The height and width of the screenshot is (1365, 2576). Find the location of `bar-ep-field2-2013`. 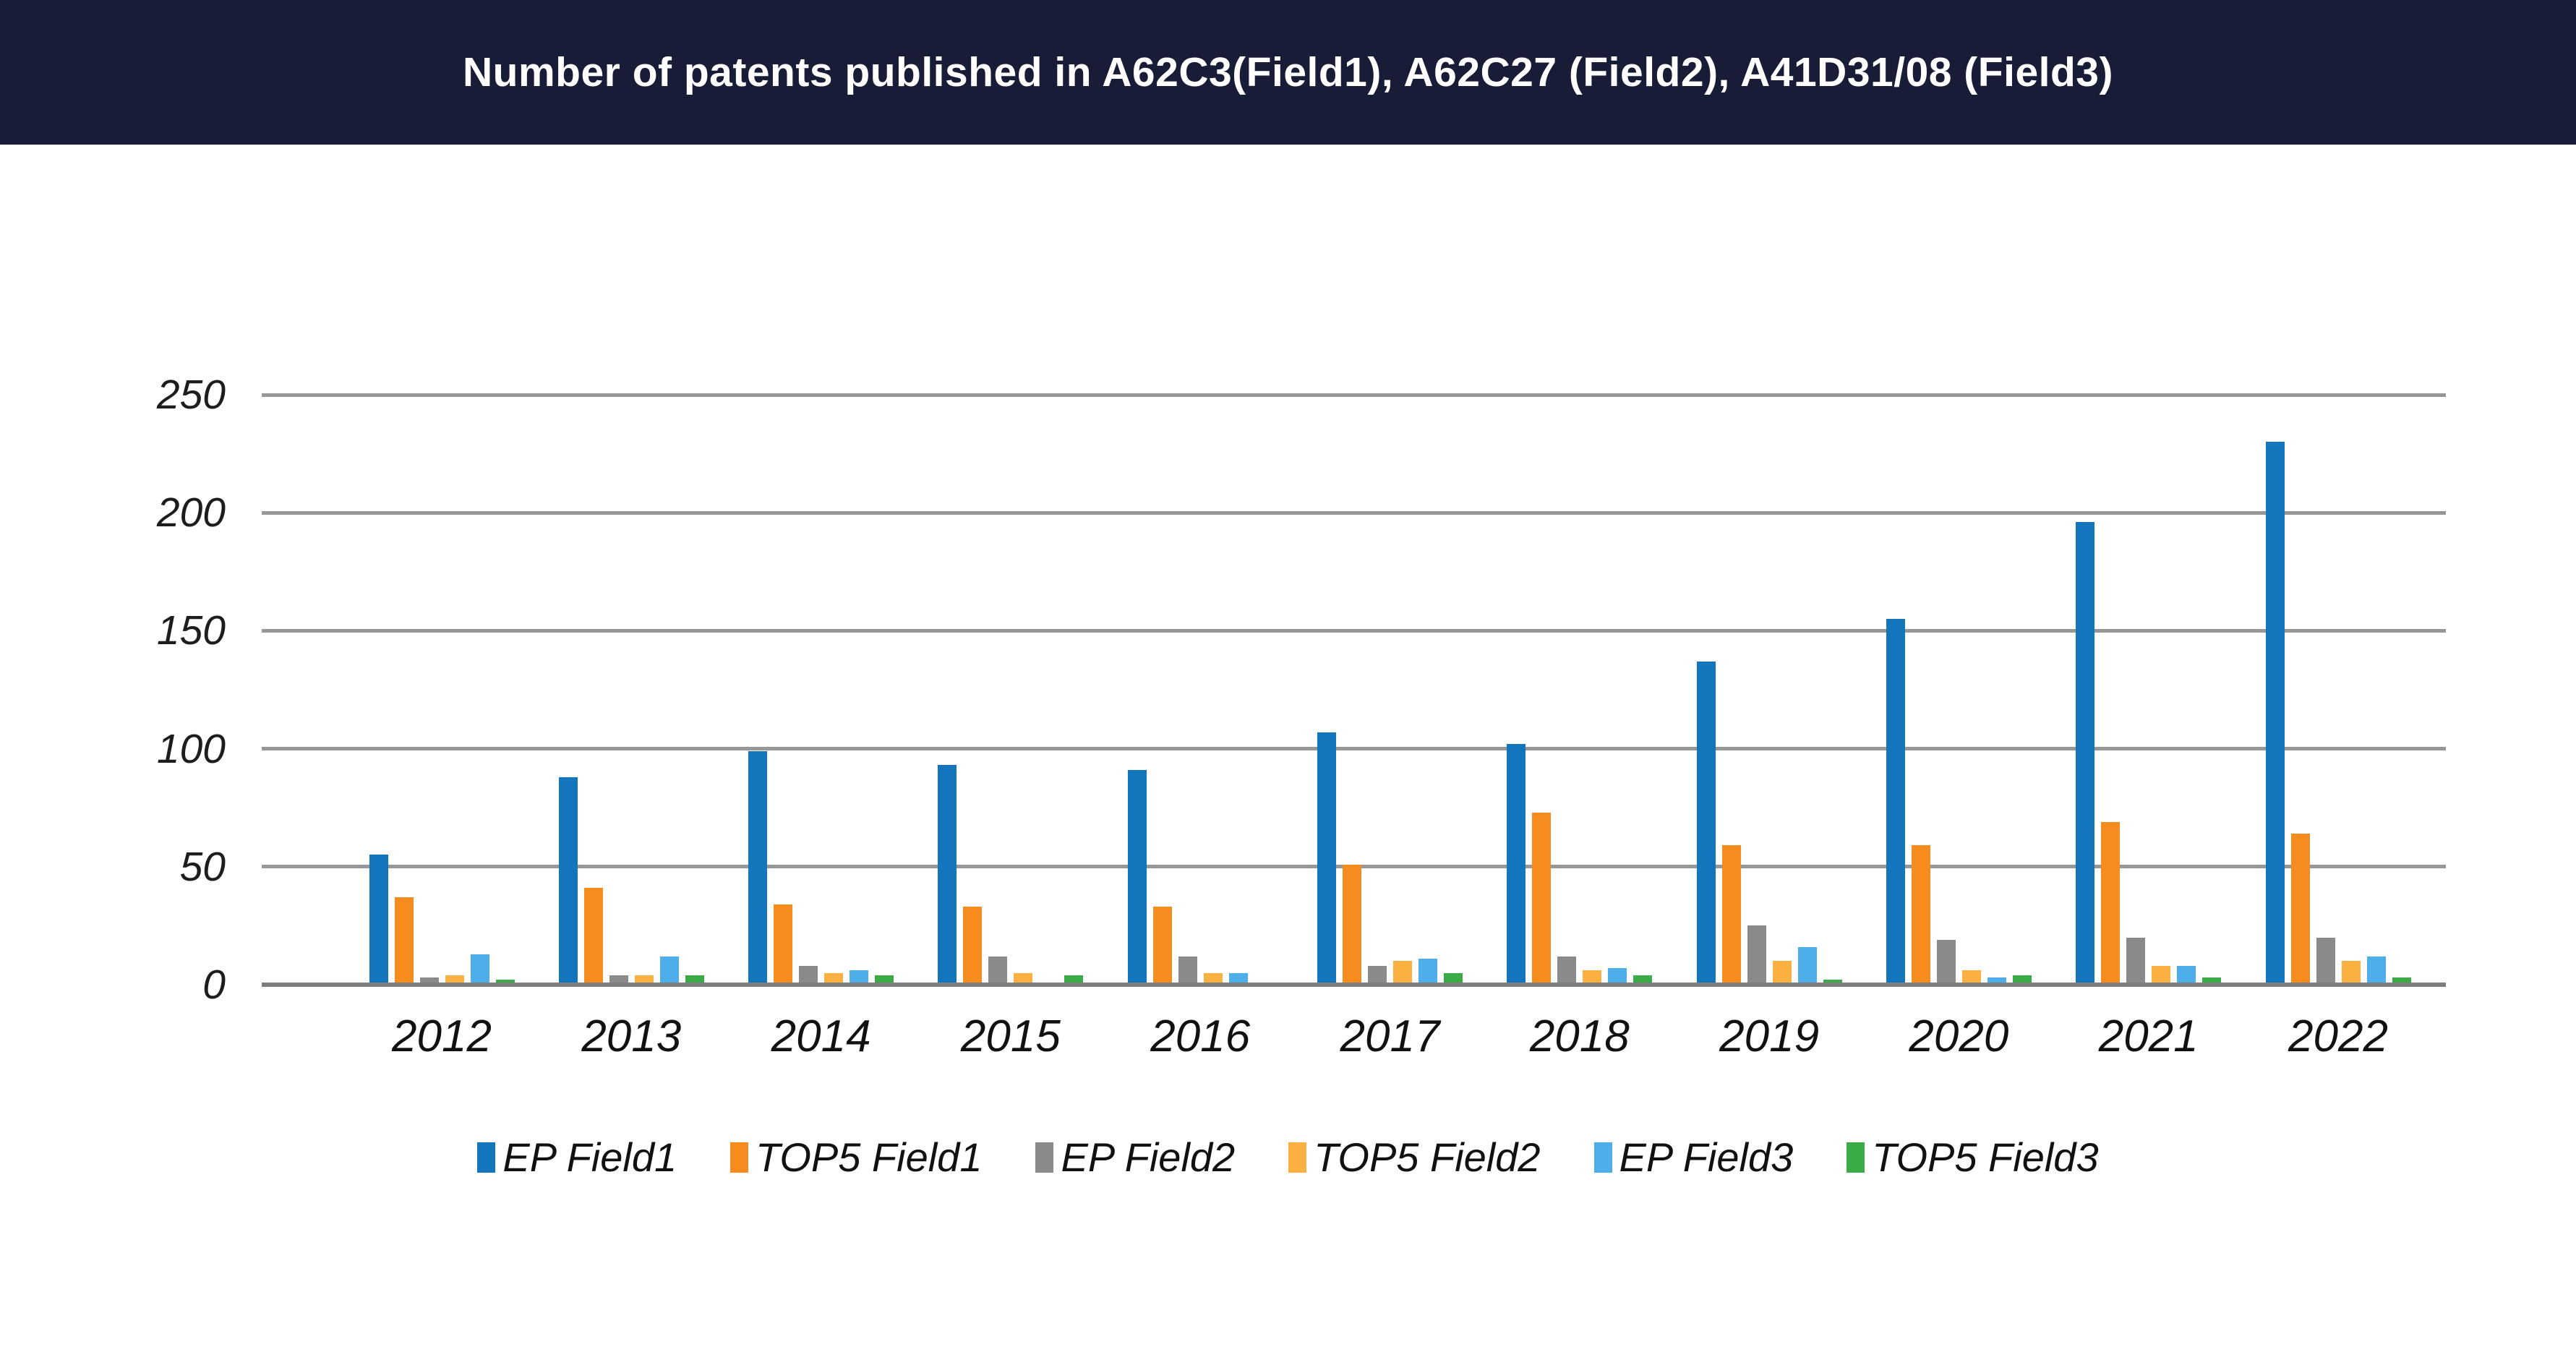

bar-ep-field2-2013 is located at coordinates (618, 980).